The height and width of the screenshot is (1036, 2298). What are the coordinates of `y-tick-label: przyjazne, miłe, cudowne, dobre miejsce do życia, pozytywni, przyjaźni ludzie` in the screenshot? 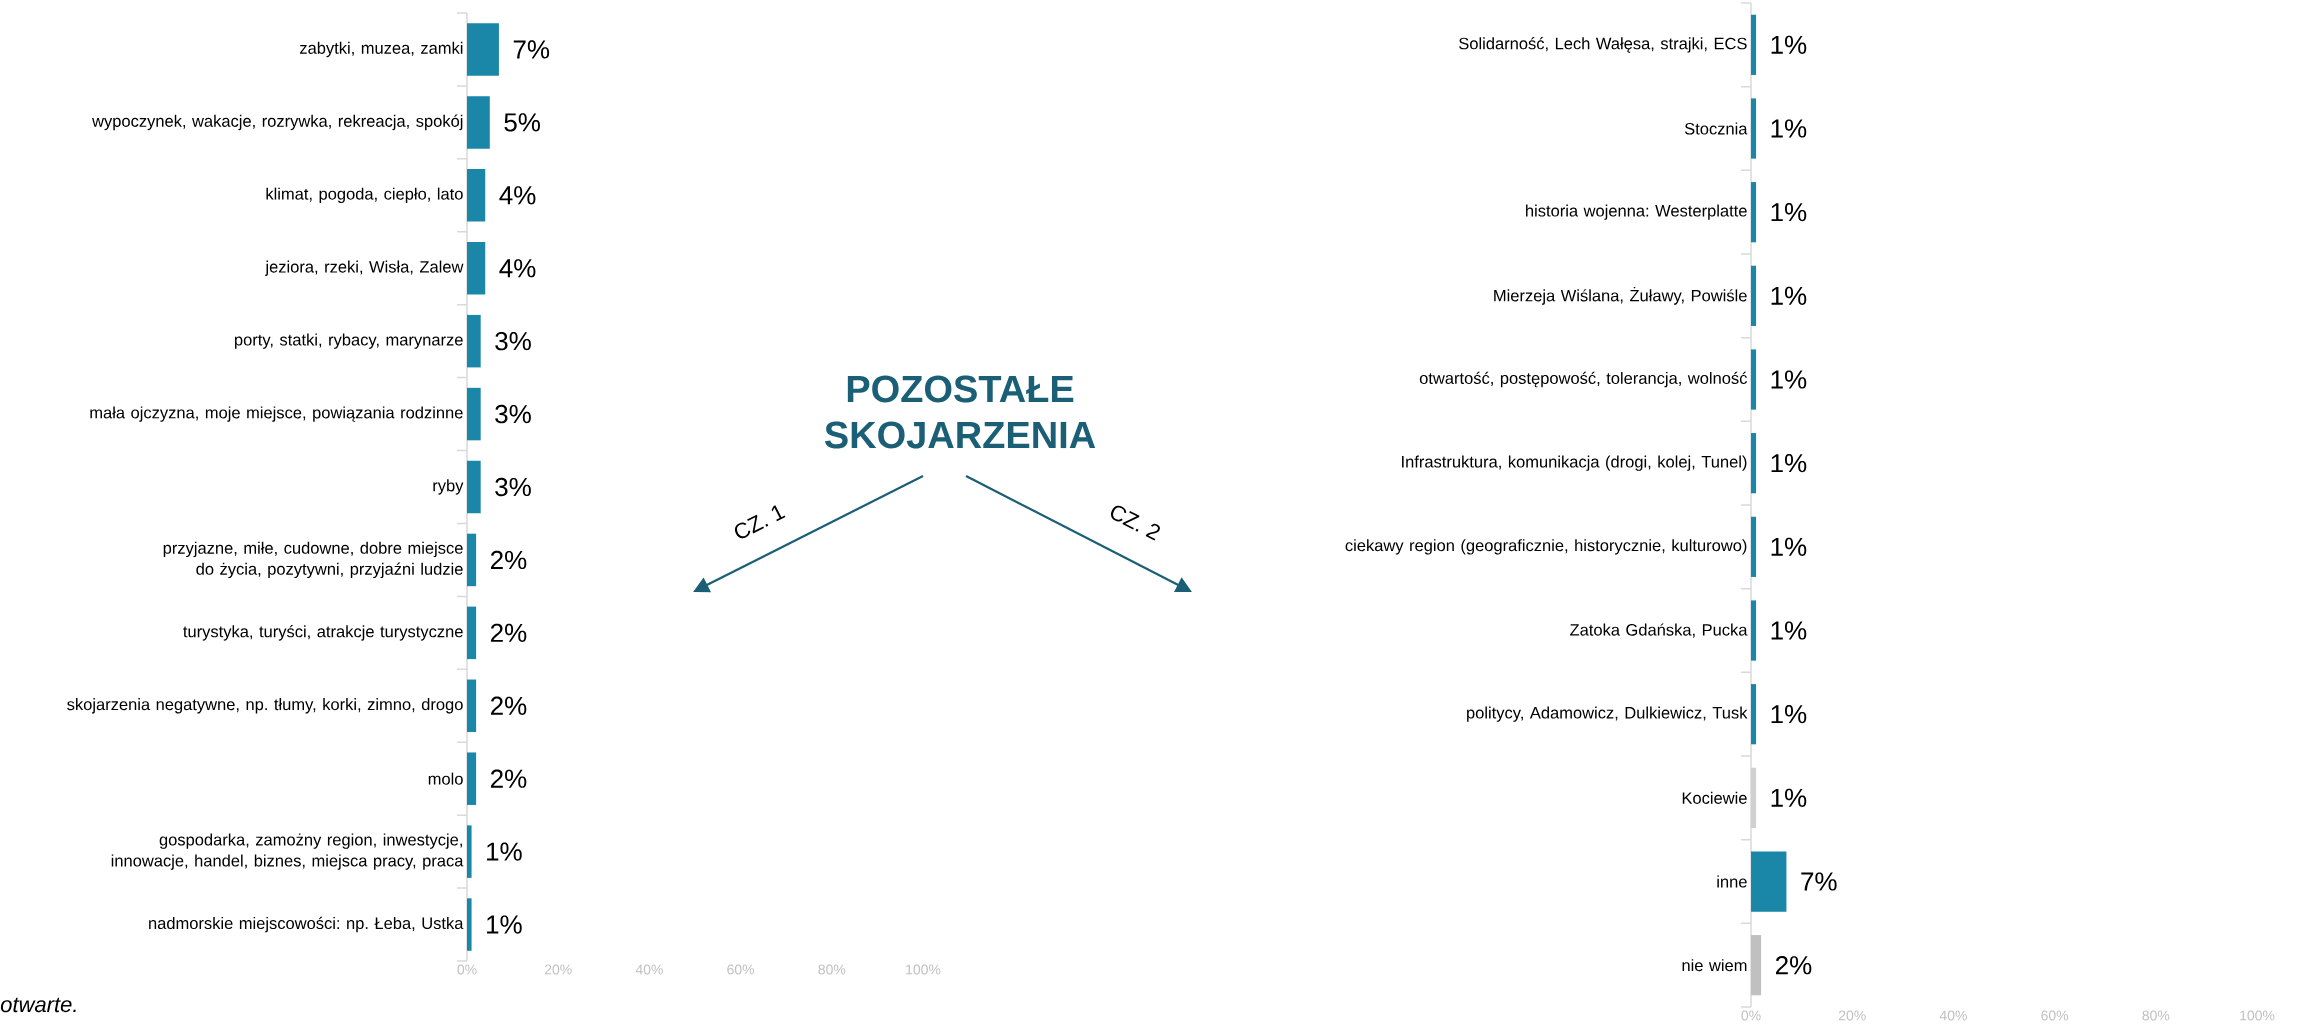 It's located at (313, 560).